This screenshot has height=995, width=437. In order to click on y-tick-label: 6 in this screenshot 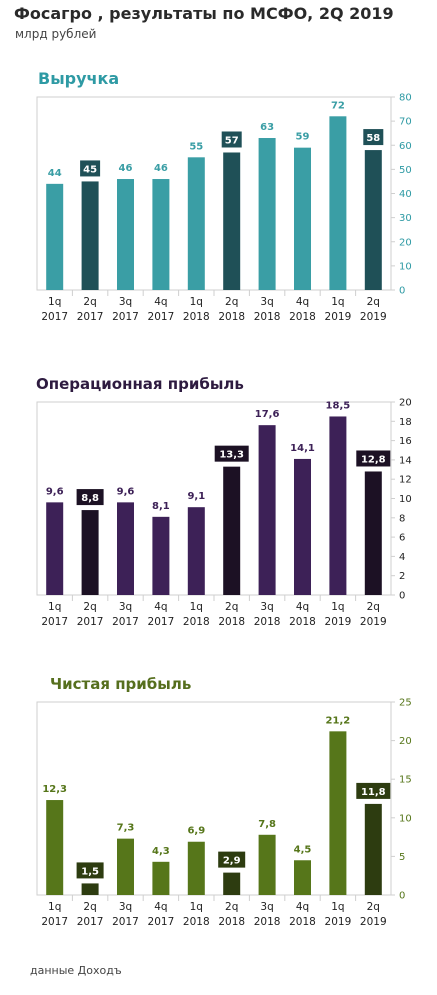, I will do `click(402, 538)`.